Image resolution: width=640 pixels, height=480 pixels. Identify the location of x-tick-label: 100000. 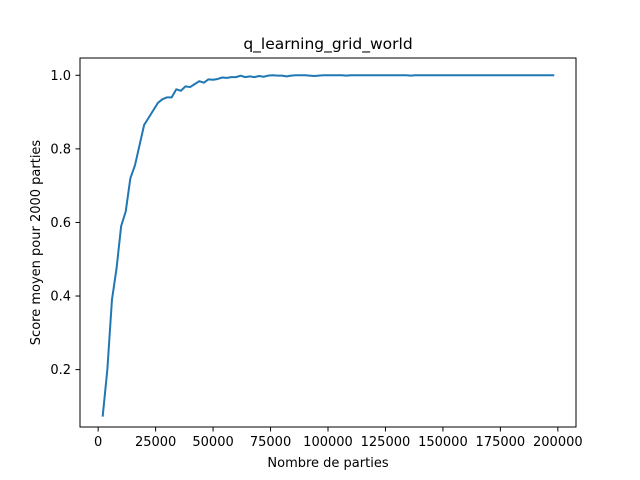
(328, 442).